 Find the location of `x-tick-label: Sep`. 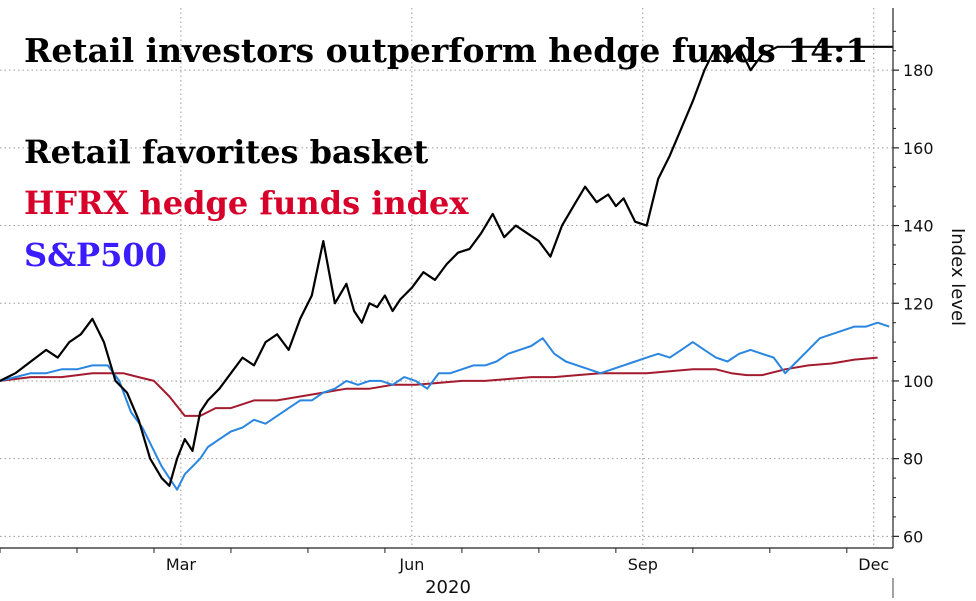

x-tick-label: Sep is located at coordinates (643, 564).